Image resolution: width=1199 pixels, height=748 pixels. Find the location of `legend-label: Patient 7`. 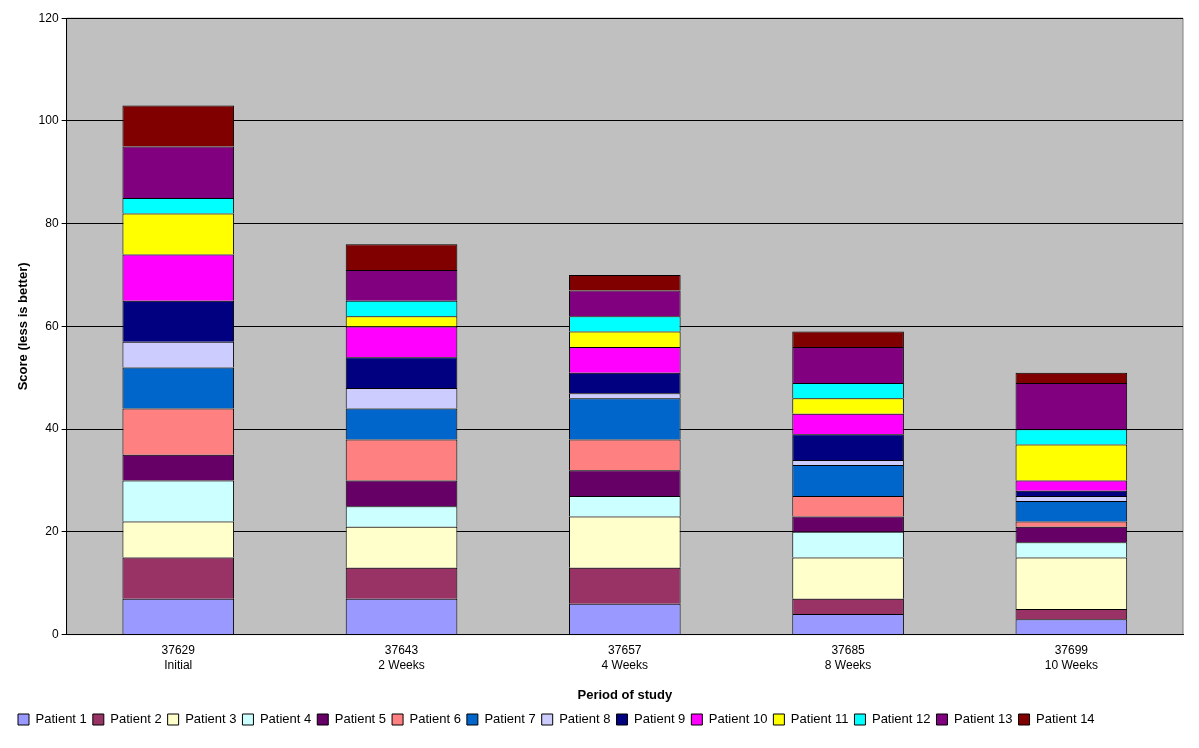

legend-label: Patient 7 is located at coordinates (510, 719).